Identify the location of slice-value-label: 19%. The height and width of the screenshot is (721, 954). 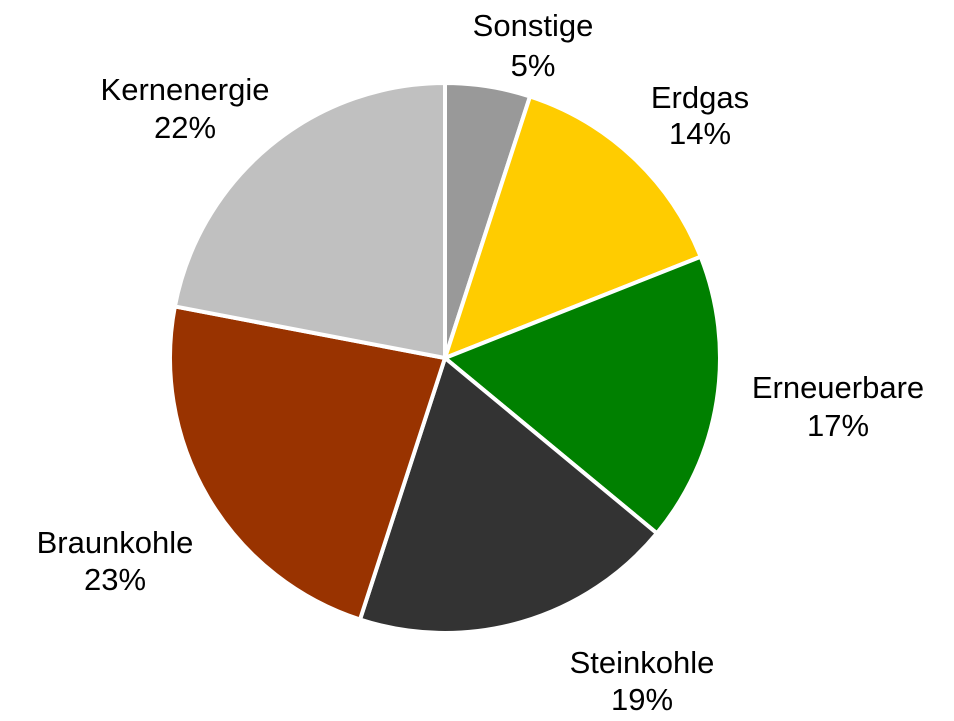
(642, 699).